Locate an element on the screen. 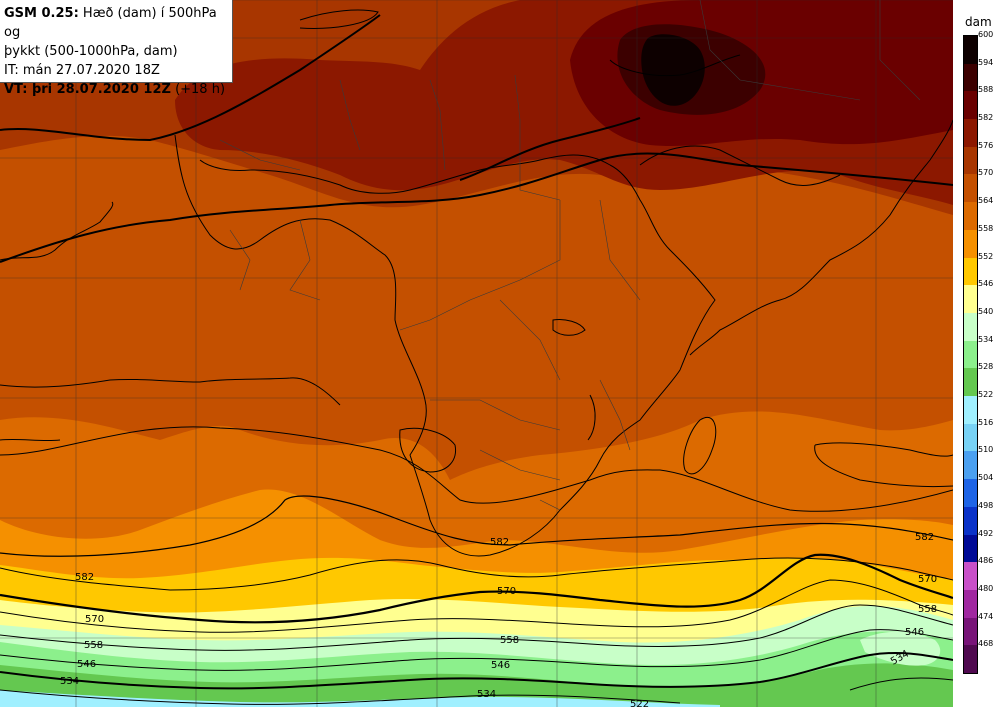 The image size is (1000, 707). valid-time: VT: þri 28.07.2020 12Z is located at coordinates (87, 89).